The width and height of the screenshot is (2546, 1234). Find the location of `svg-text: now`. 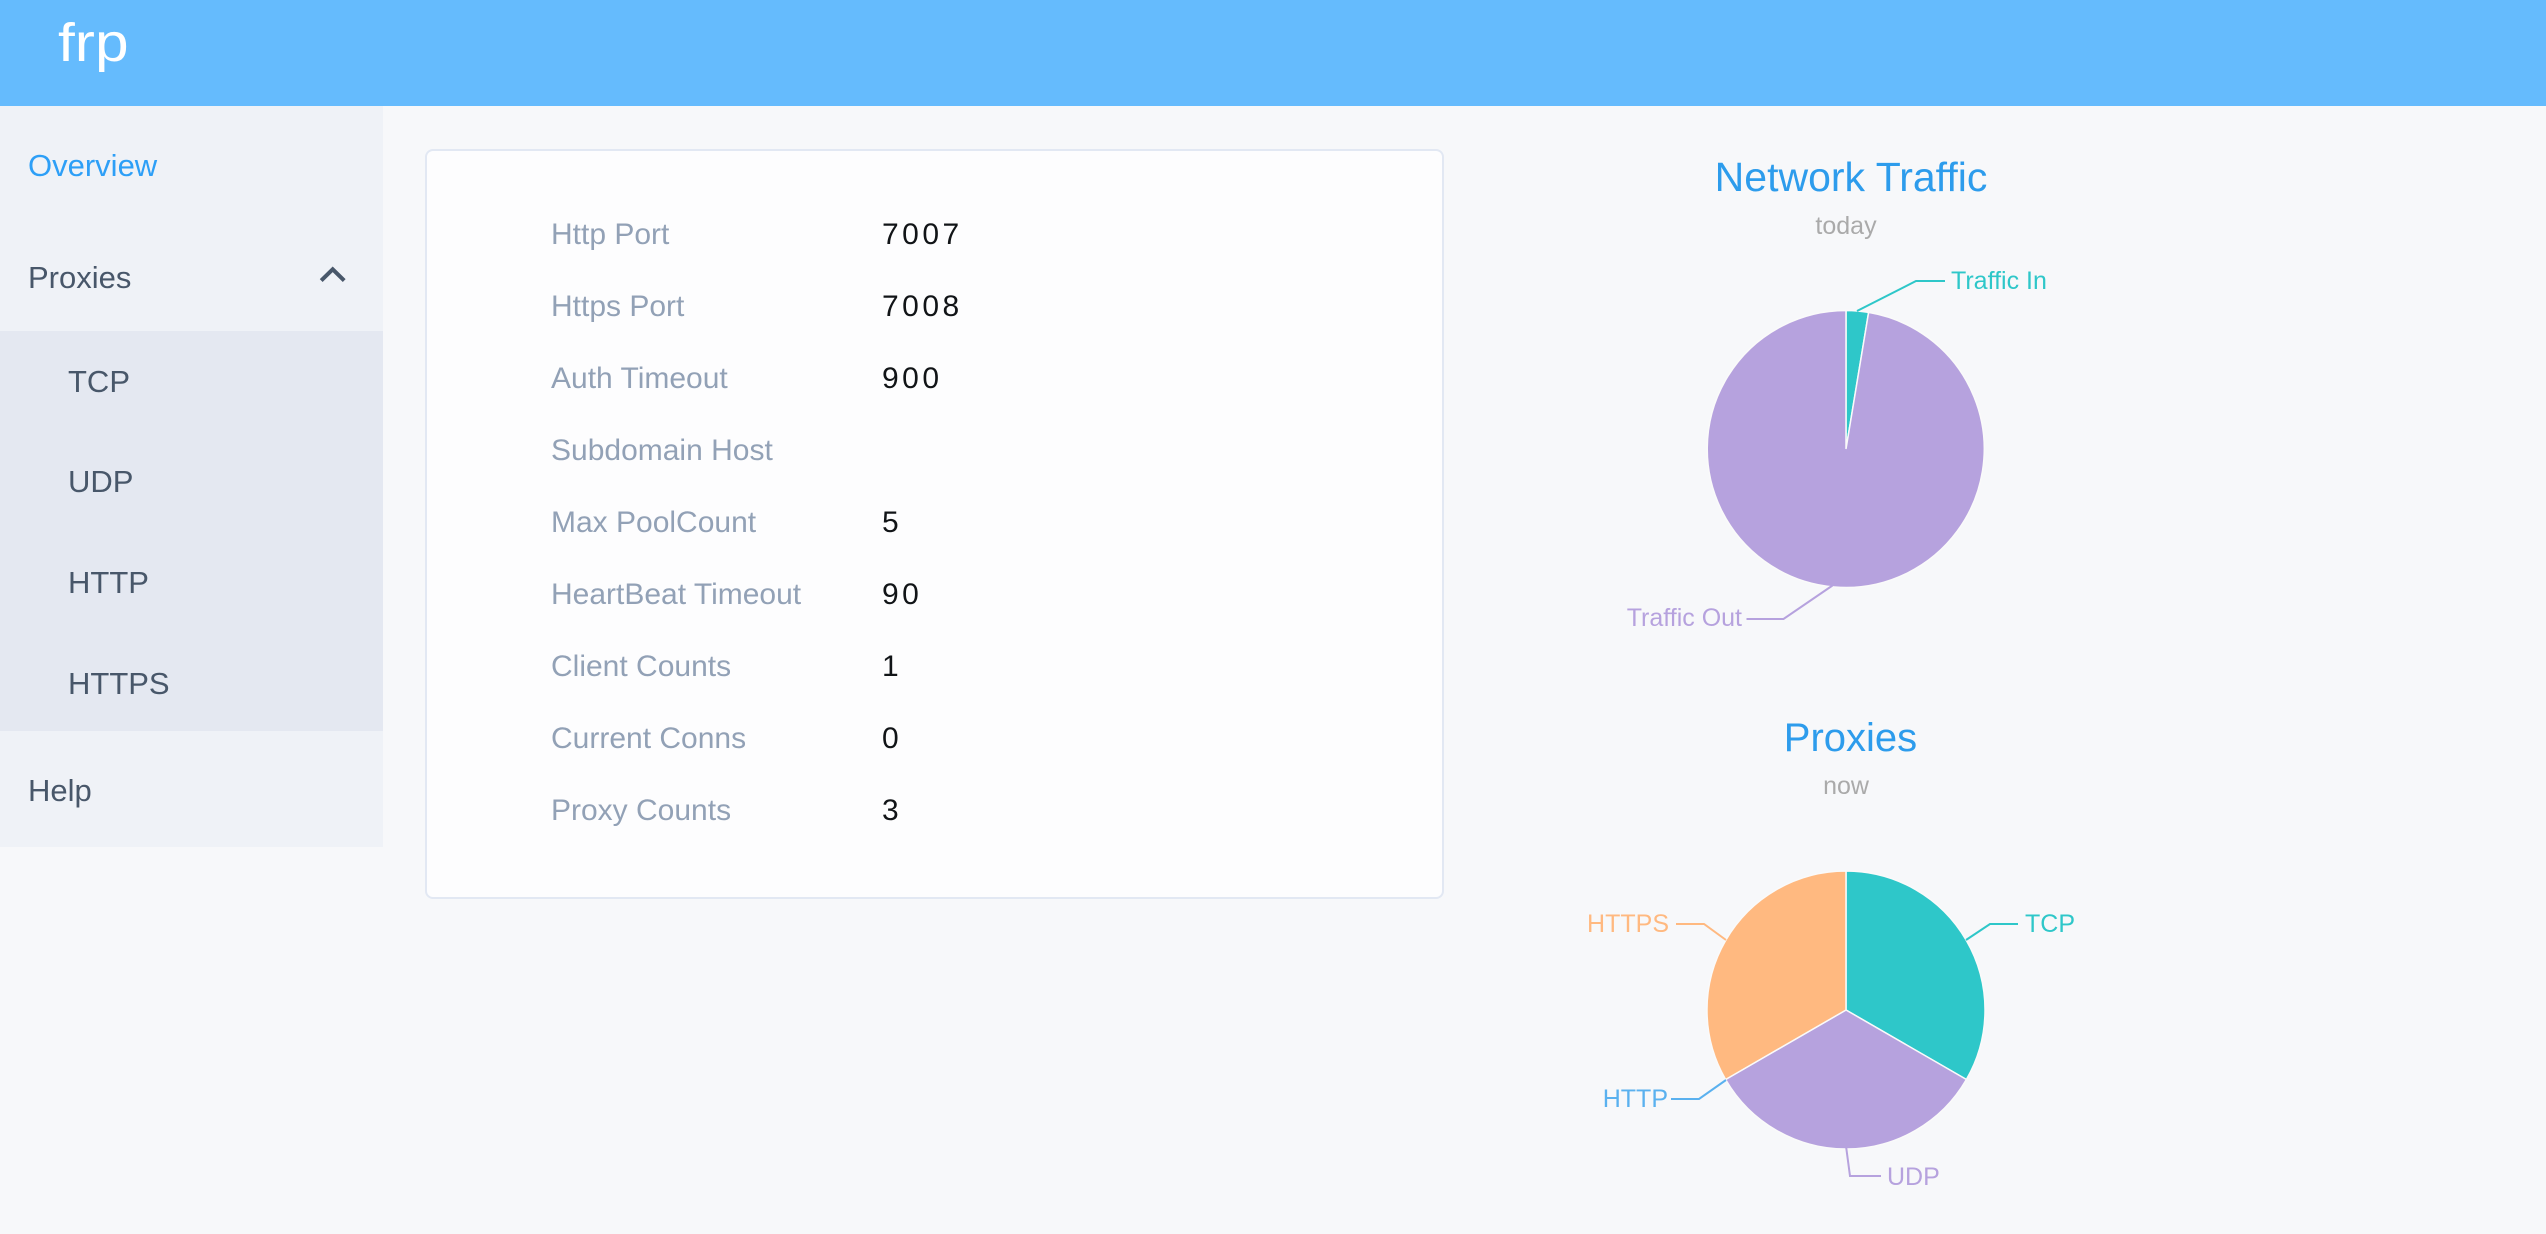

svg-text: now is located at coordinates (1846, 786).